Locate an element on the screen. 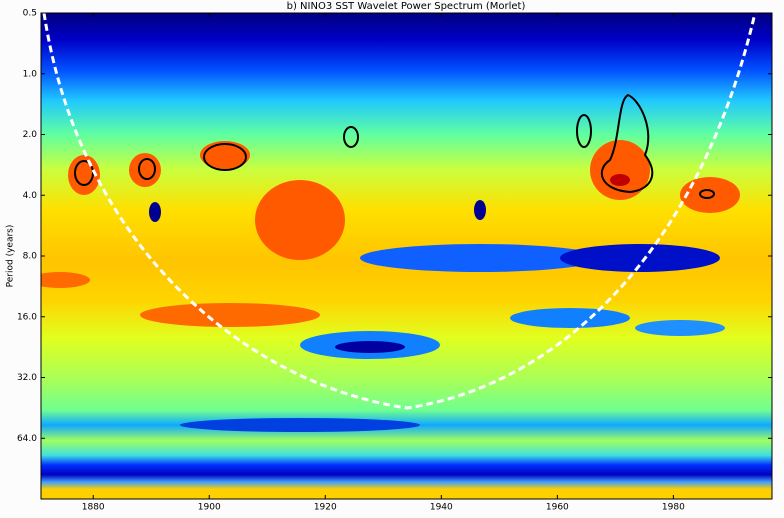 This screenshot has width=784, height=518. x-tick-label: 1900 is located at coordinates (209, 508).